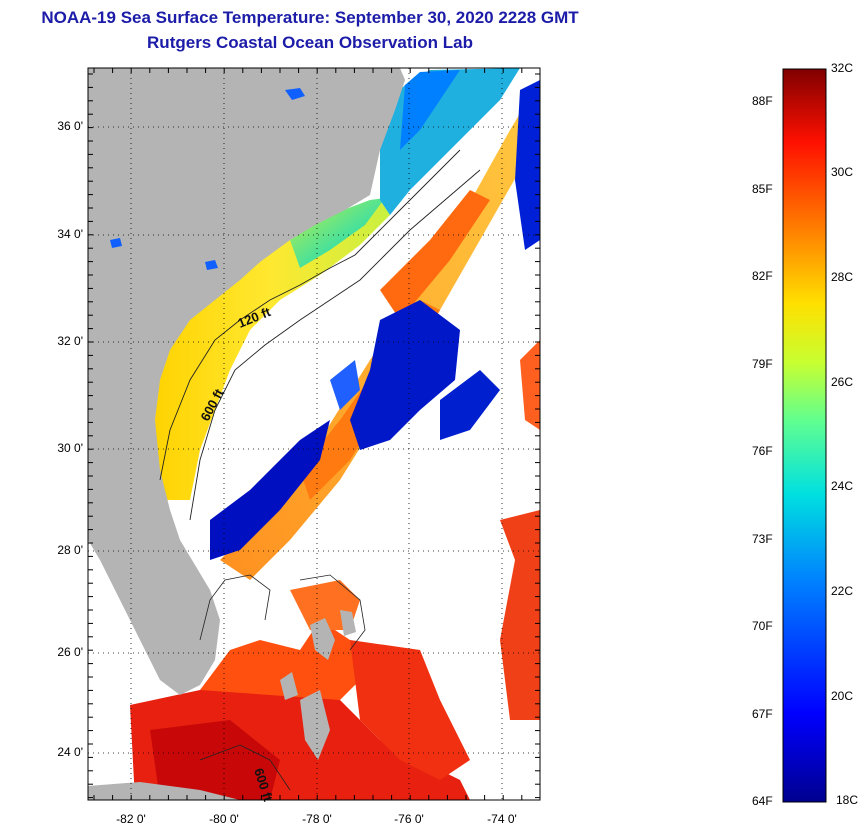  Describe the element at coordinates (70, 341) in the screenshot. I see `lat-tick-label: 32 0'` at that location.